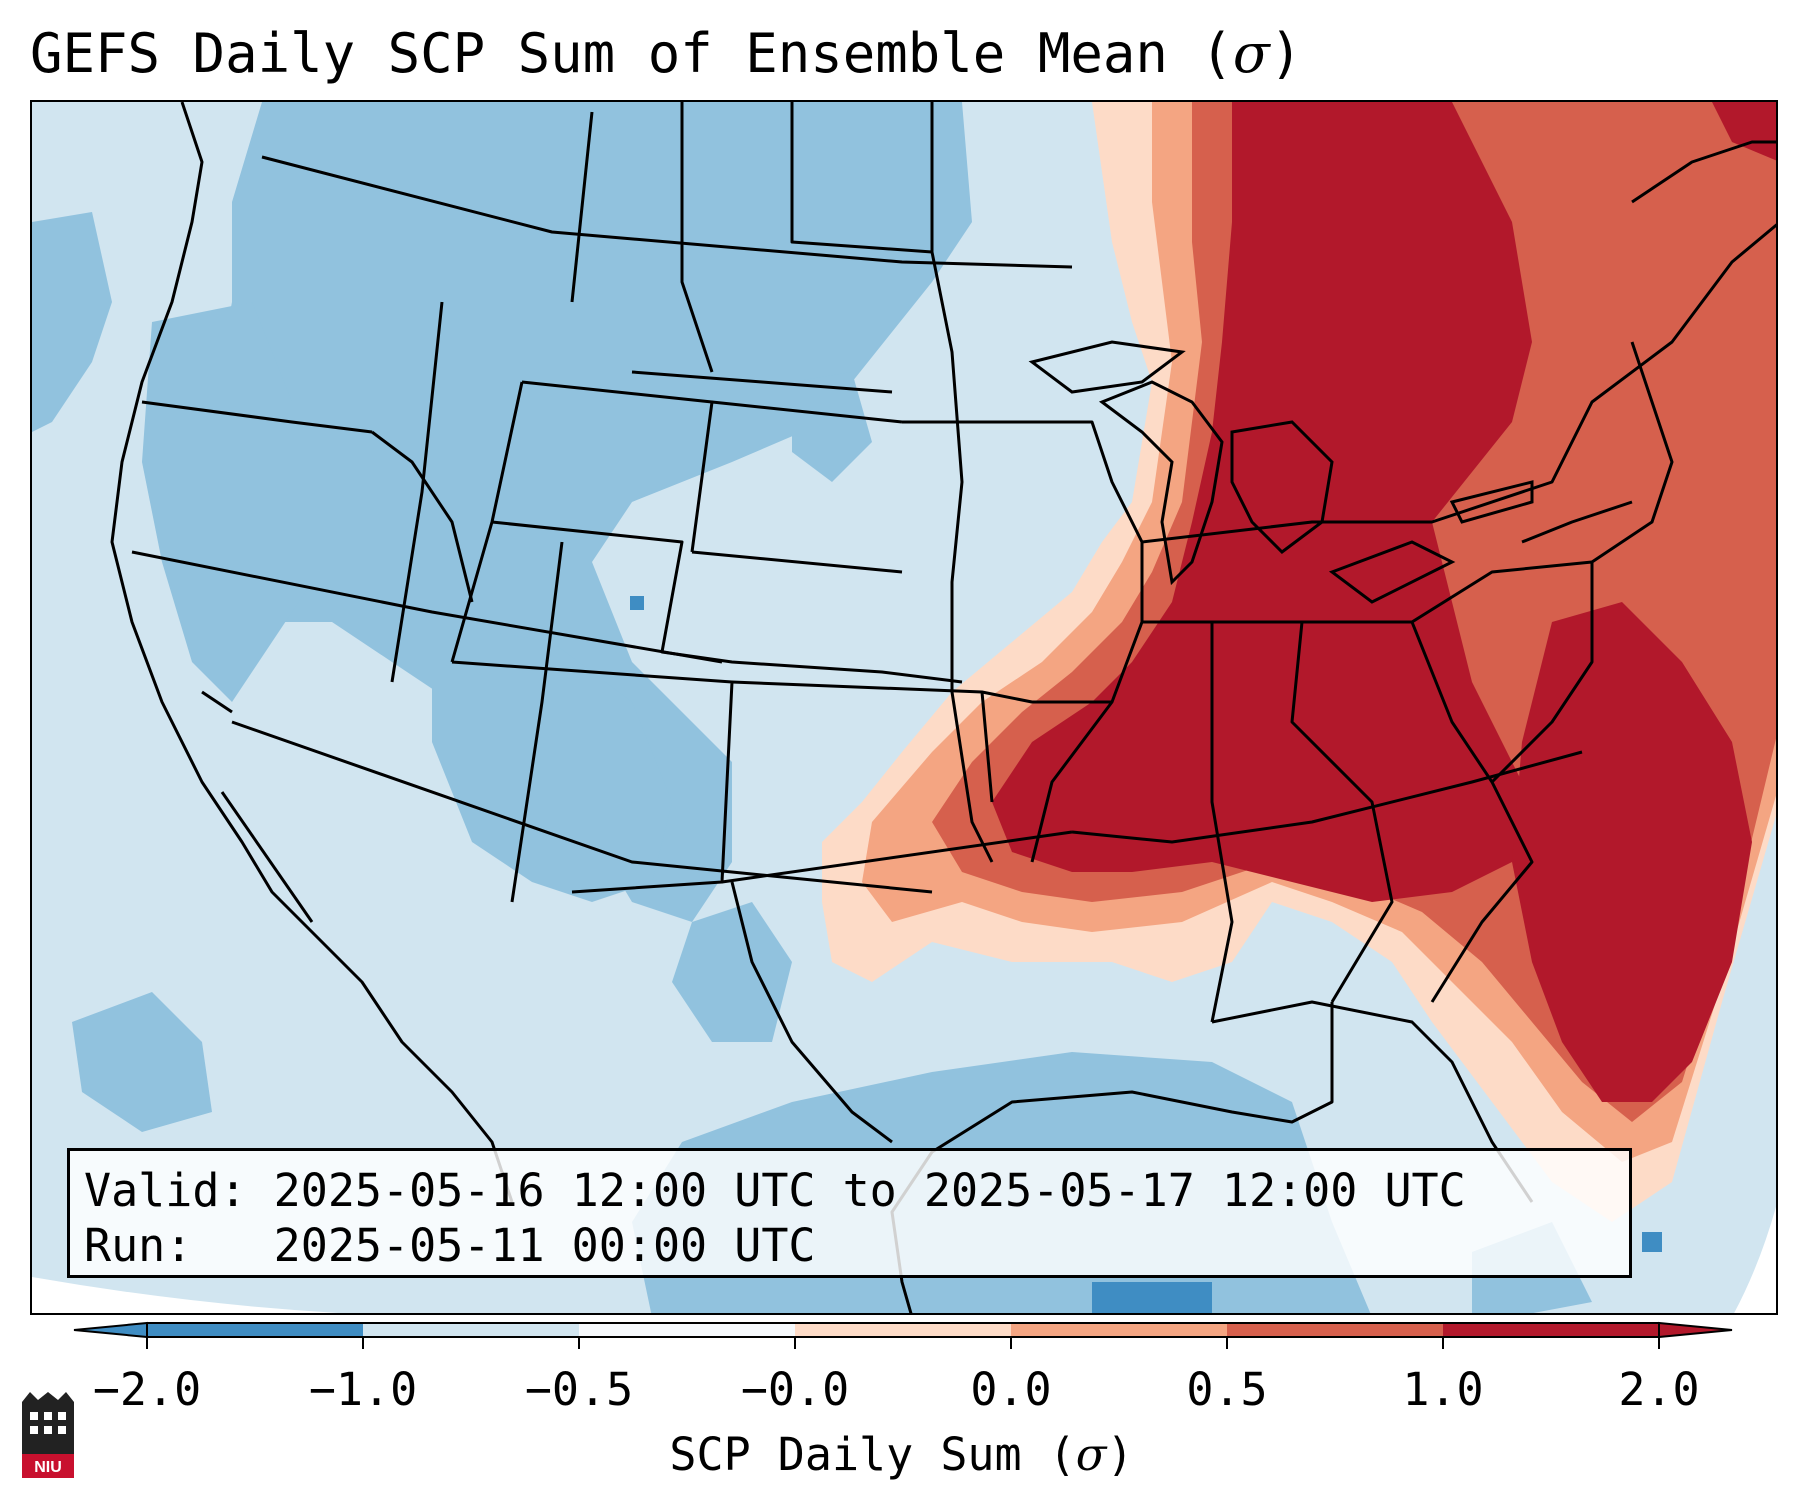 This screenshot has width=1803, height=1506. What do you see at coordinates (896, 1376) in the screenshot?
I see `colorbar-ticks: −2.0 −1.0 −0.5 −0.0 0.0 0.5 1.0 2.0` at bounding box center [896, 1376].